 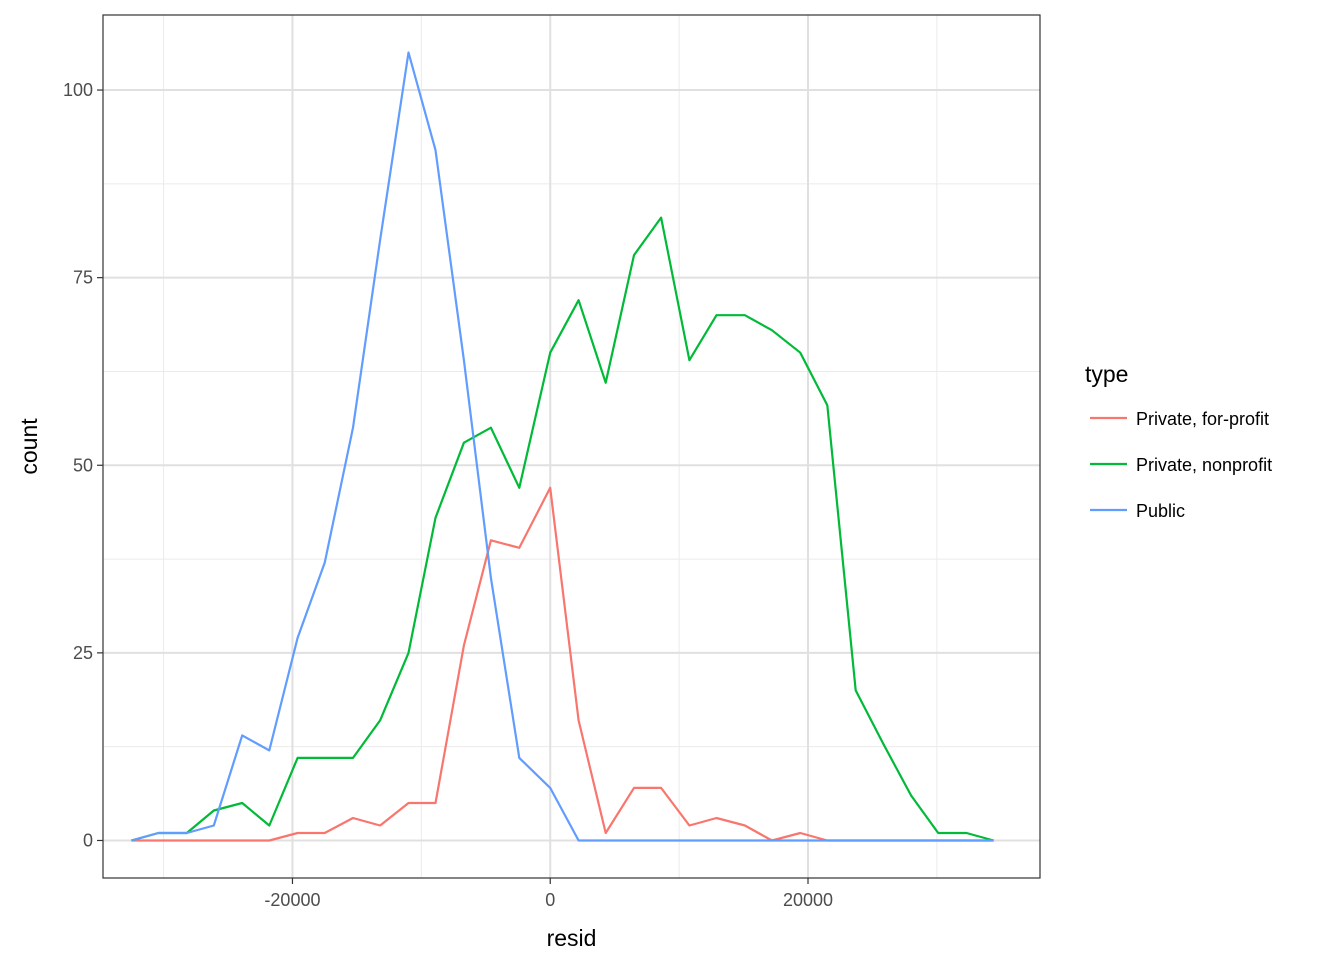 I want to click on x-tick-label: 20000, so click(x=808, y=900).